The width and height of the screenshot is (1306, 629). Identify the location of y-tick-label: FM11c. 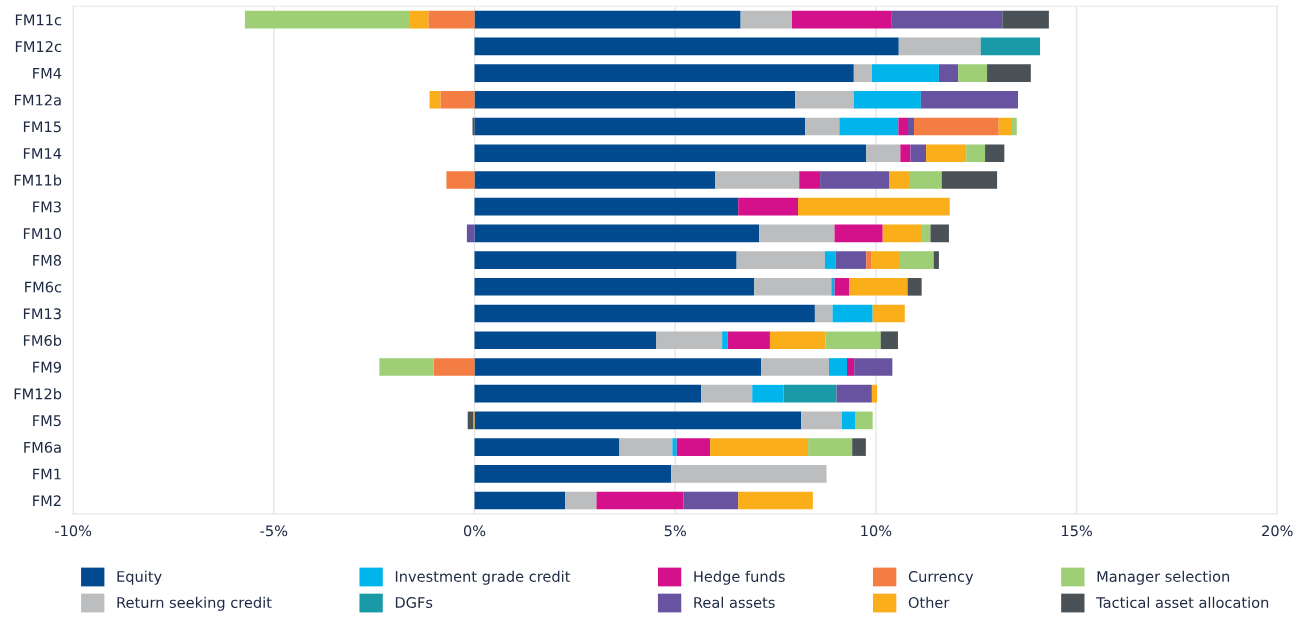
(38, 20).